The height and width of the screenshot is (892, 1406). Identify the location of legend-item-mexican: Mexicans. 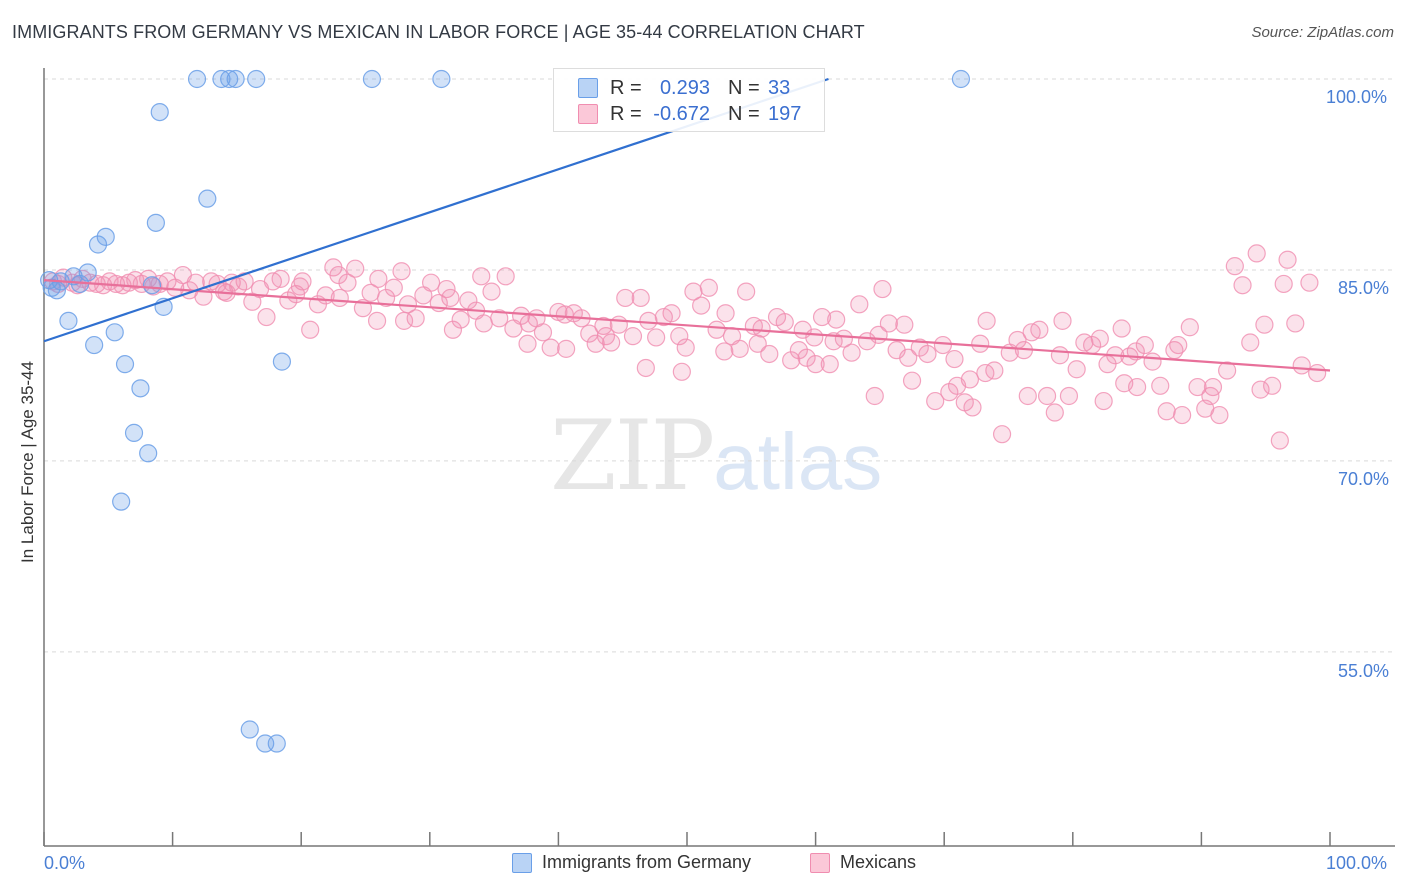
(863, 862).